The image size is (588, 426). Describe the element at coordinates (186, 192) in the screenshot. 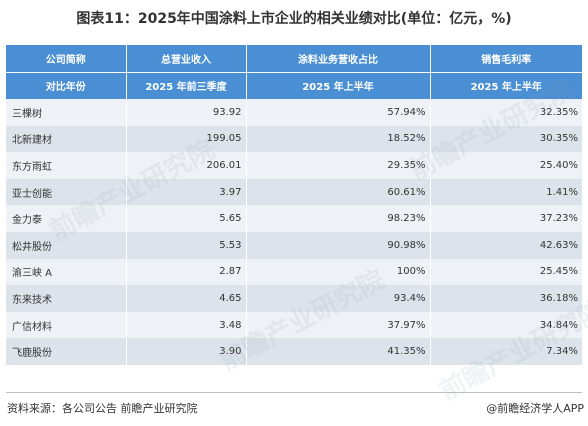

I see `revenue-cell: 3.97` at that location.